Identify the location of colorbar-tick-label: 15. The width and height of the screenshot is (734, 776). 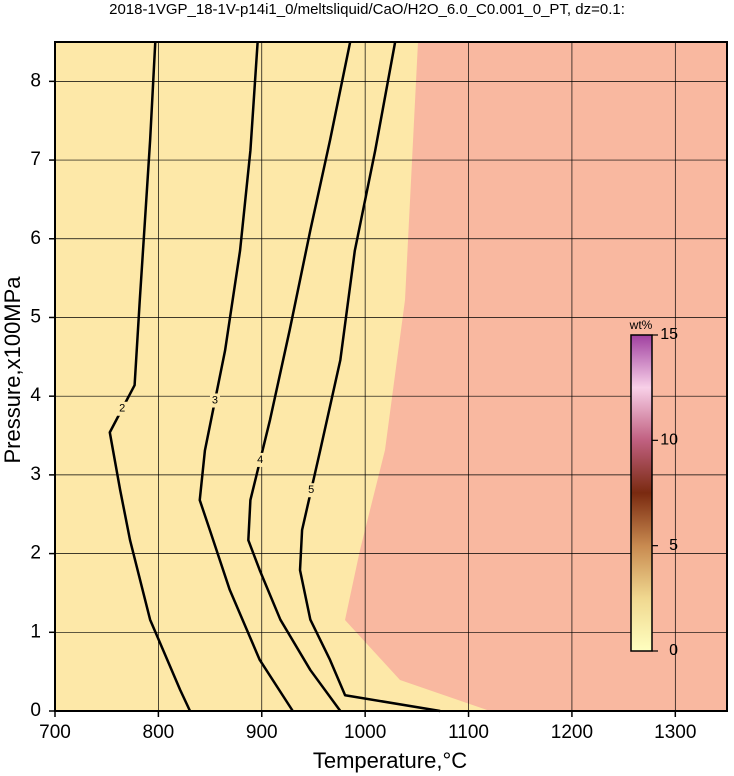
(669, 334).